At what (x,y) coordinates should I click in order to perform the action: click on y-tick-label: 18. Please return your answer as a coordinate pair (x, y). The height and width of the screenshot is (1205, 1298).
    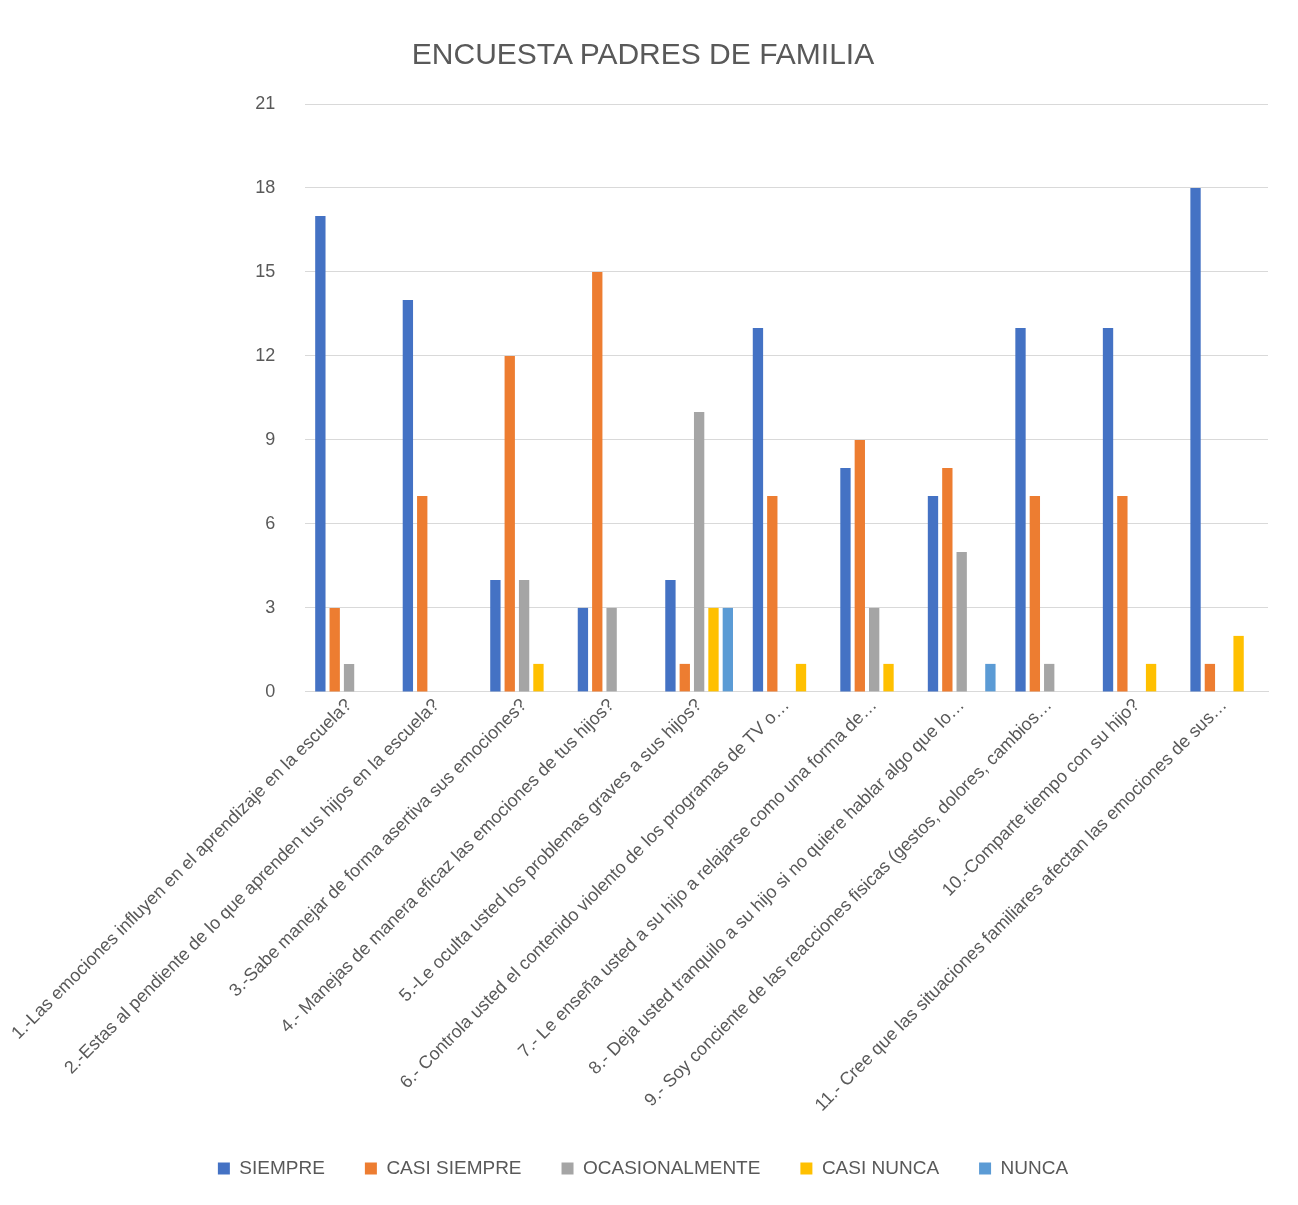
    Looking at the image, I should click on (265, 186).